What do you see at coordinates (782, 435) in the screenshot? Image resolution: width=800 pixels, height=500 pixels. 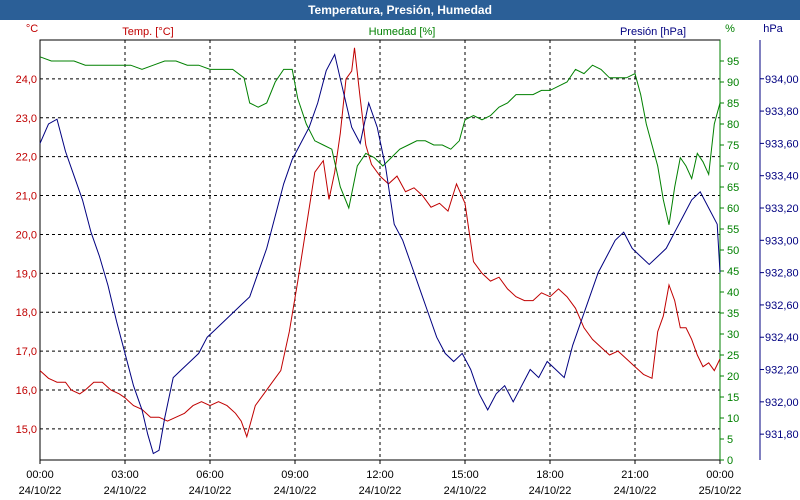 I see `pressure-tick-label: 931,80` at bounding box center [782, 435].